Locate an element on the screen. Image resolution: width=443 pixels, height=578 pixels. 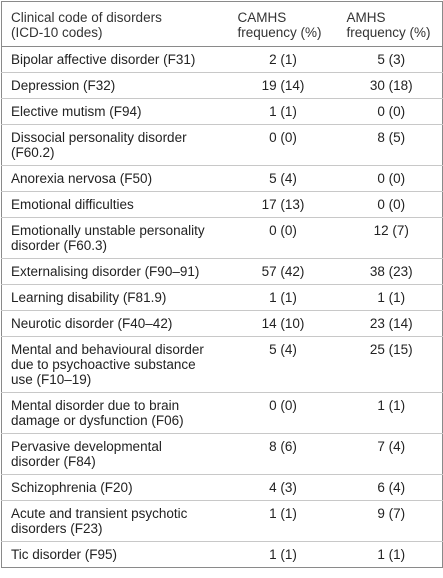
disorder-cell: Pervasive developmental disorder (F84) is located at coordinates (113, 454).